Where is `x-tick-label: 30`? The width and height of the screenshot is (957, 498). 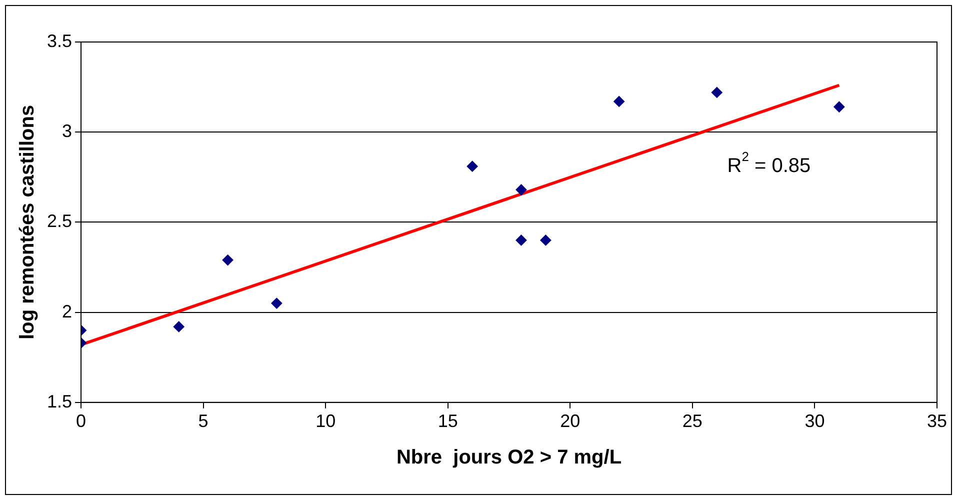
x-tick-label: 30 is located at coordinates (814, 421).